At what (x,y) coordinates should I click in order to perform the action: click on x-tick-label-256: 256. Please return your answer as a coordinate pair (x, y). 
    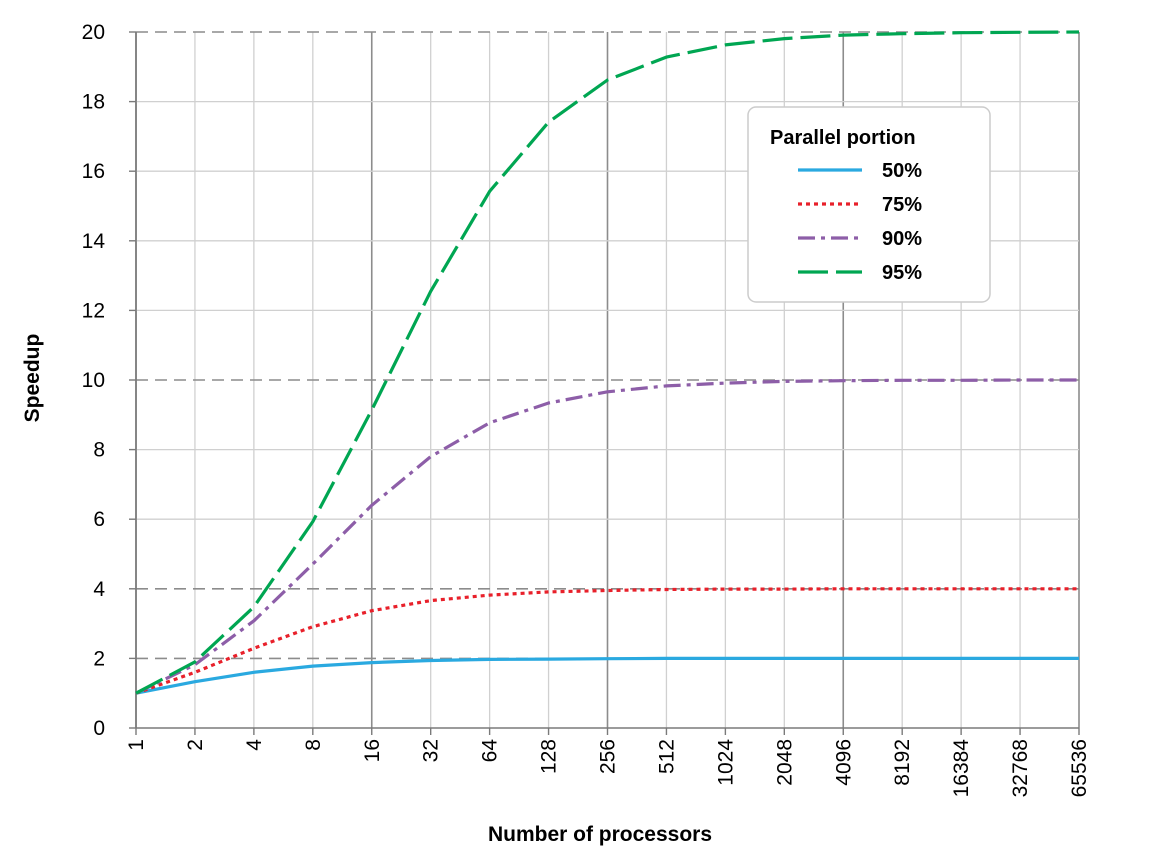
    Looking at the image, I should click on (608, 756).